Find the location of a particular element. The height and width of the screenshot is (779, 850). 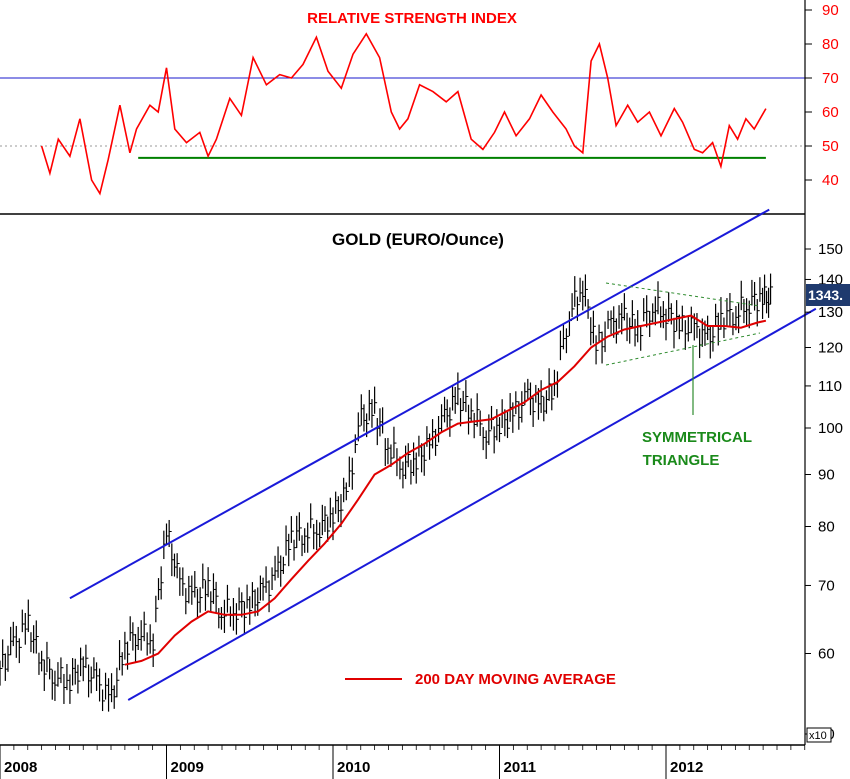

triangle-pattern is located at coordinates (683, 348).